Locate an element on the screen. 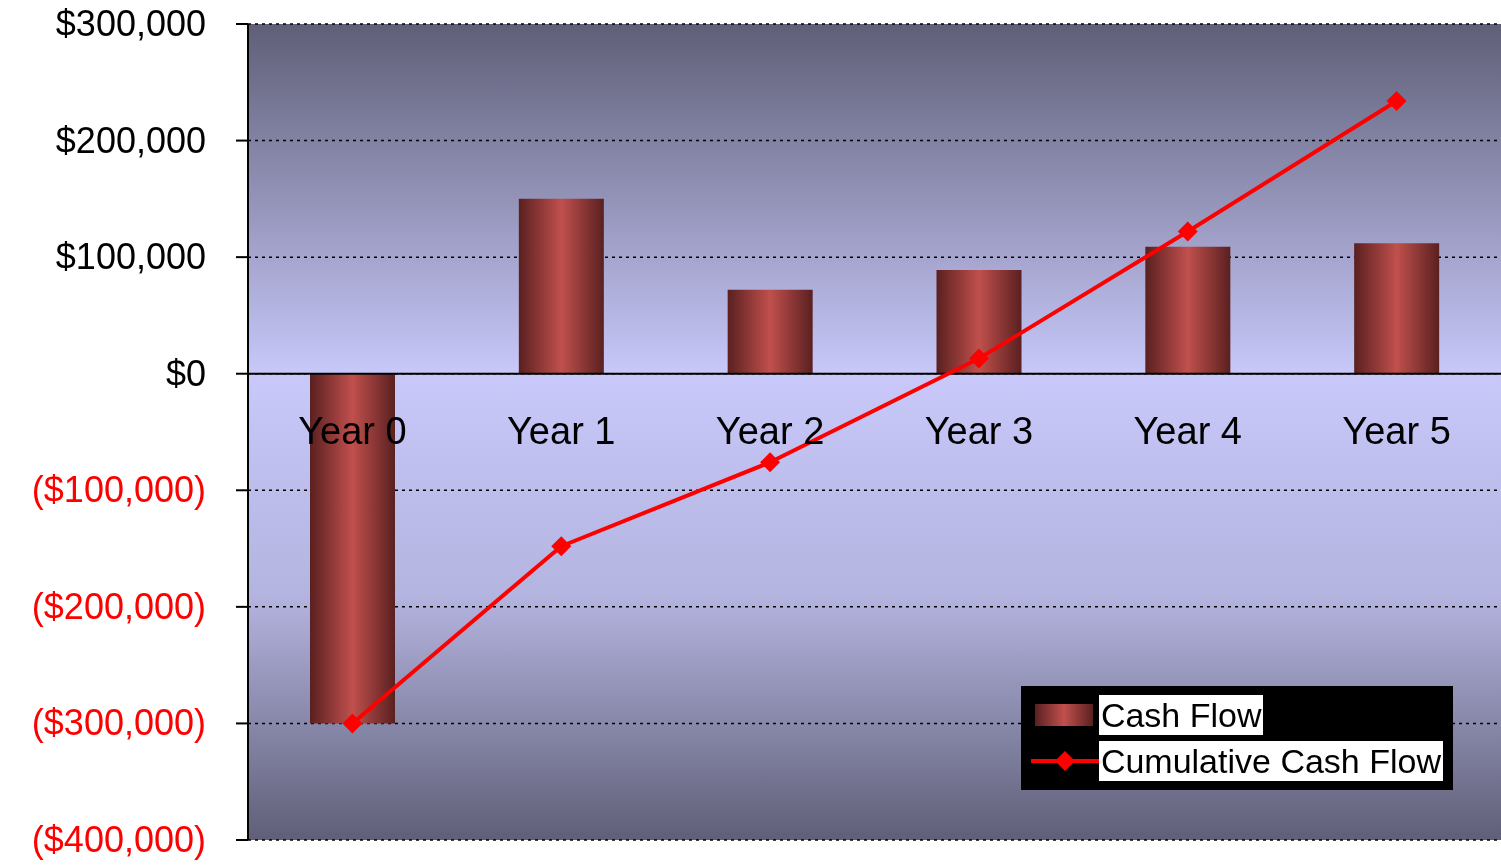  y-tick-label: ($100,000) is located at coordinates (118, 490).